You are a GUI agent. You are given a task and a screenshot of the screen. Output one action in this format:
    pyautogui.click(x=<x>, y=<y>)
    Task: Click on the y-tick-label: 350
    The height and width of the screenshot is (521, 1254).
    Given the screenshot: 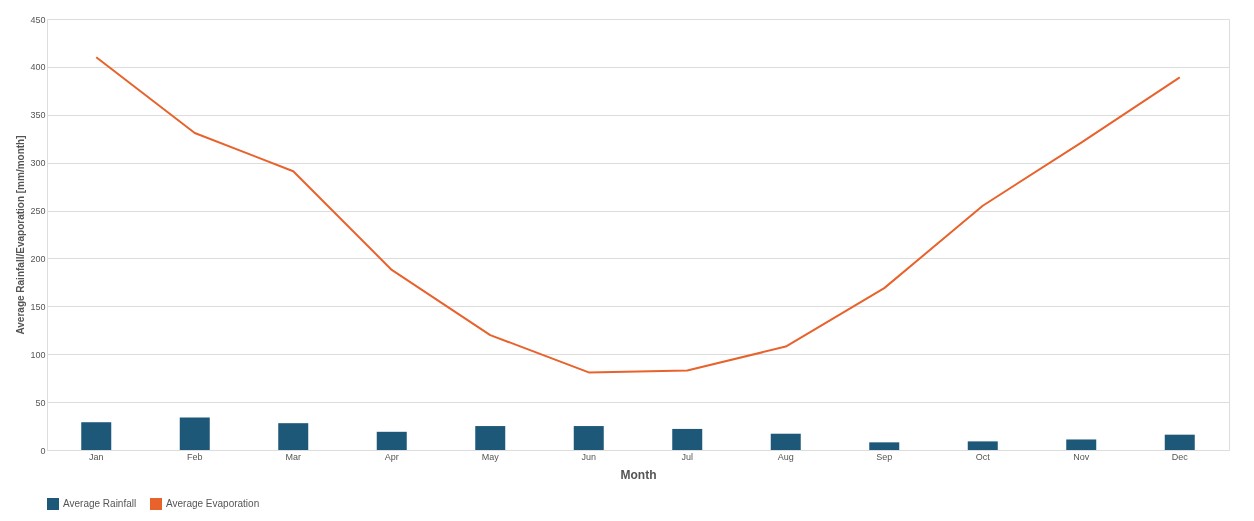 What is the action you would take?
    pyautogui.click(x=38, y=115)
    